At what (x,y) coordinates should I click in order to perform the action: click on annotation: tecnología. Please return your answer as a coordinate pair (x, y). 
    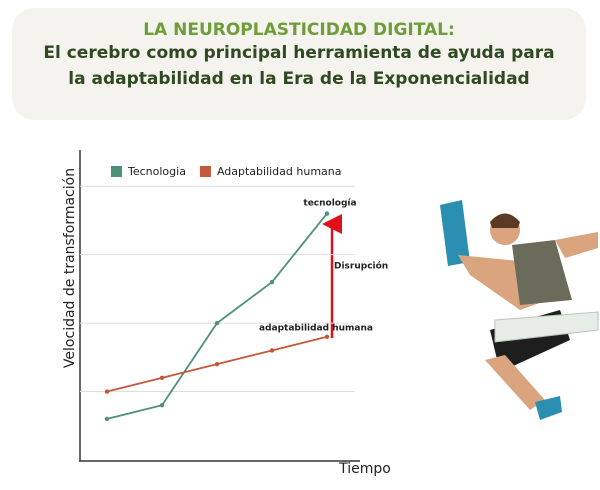
    Looking at the image, I should click on (329, 204).